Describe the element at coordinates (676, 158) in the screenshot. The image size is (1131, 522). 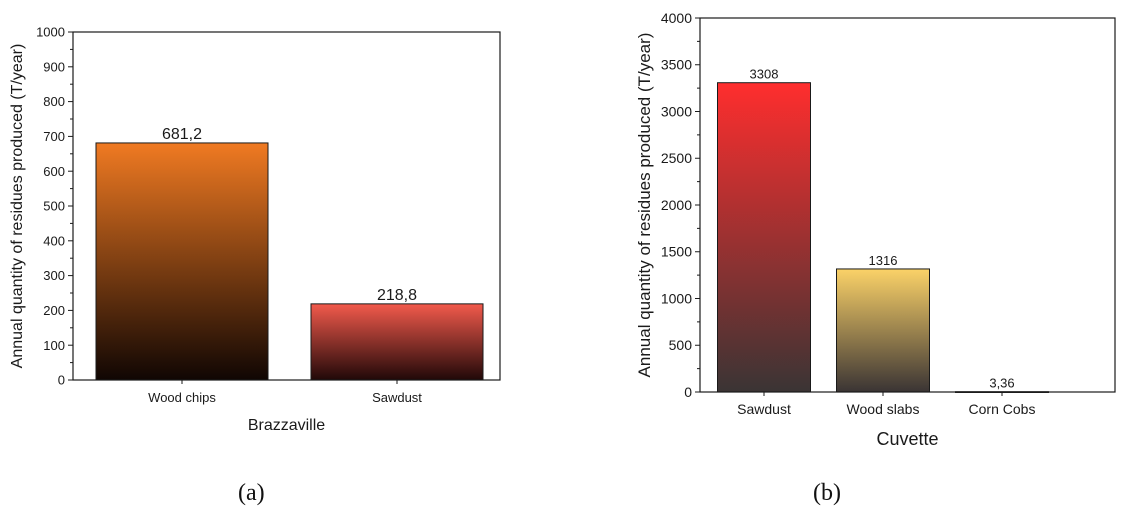
I see `y-tick-label: 2500` at that location.